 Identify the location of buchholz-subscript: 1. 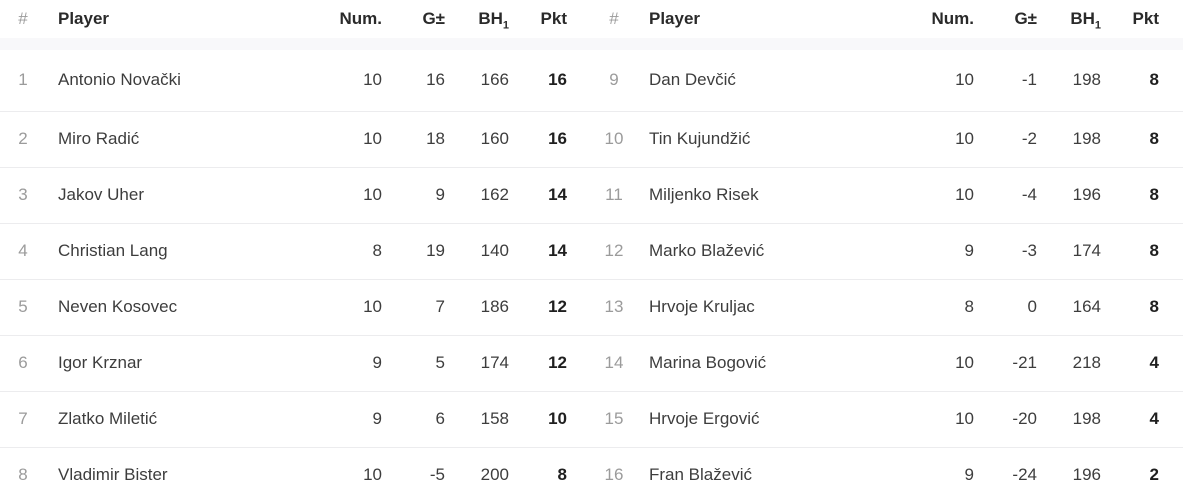
(1097, 25).